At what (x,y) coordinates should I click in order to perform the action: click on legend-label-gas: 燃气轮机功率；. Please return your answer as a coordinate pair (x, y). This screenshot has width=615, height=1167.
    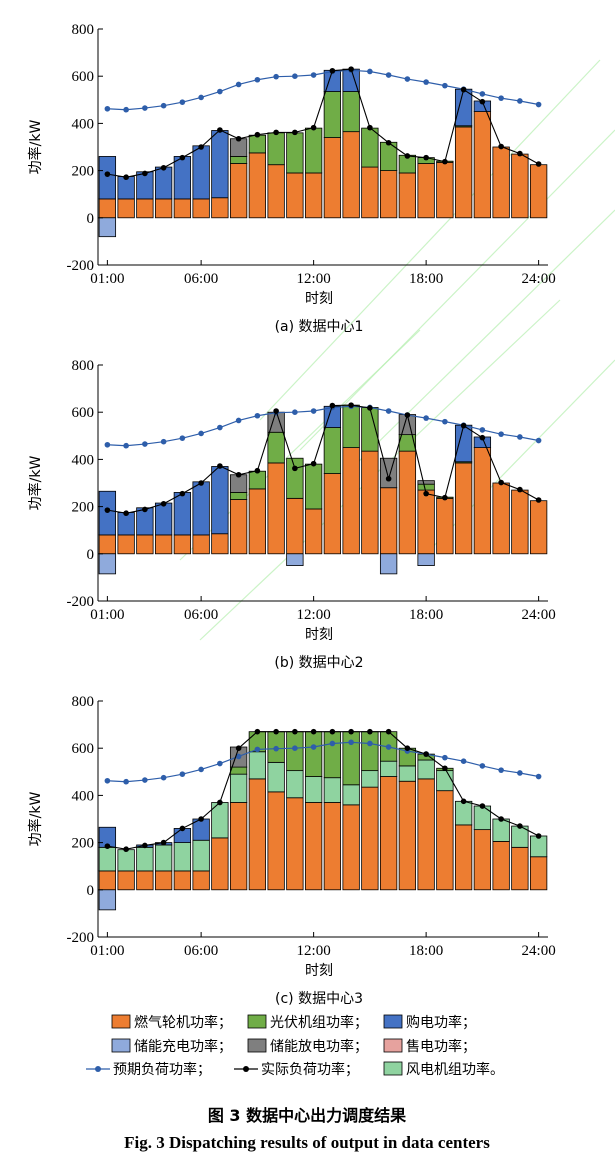
    Looking at the image, I should click on (183, 1022).